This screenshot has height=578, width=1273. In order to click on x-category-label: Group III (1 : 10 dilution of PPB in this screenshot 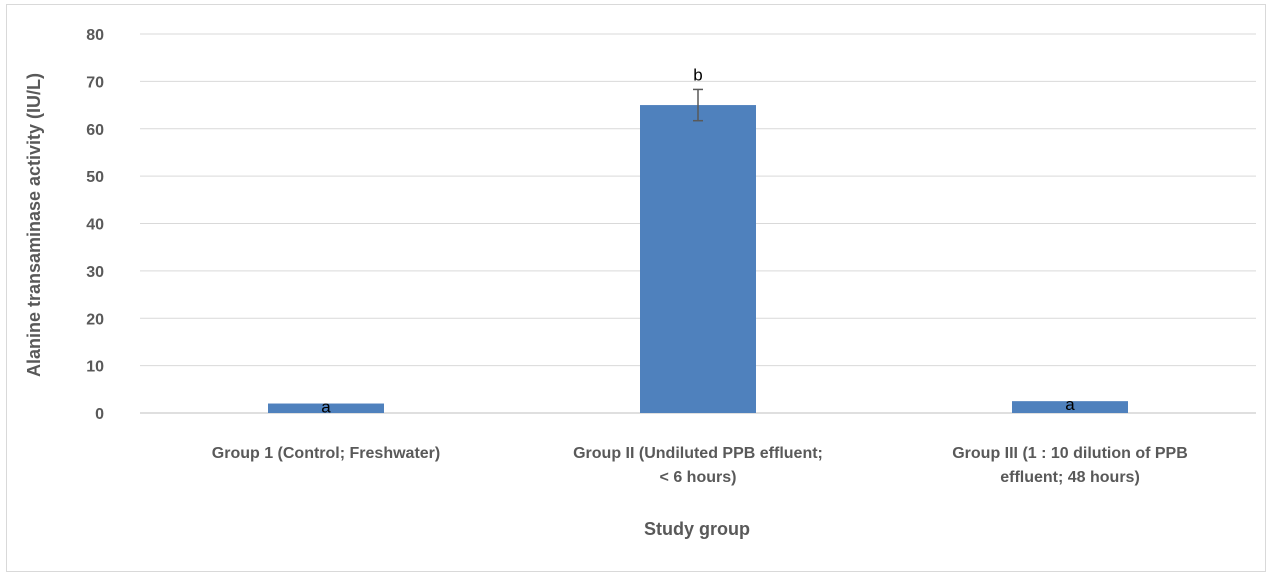, I will do `click(1070, 453)`.